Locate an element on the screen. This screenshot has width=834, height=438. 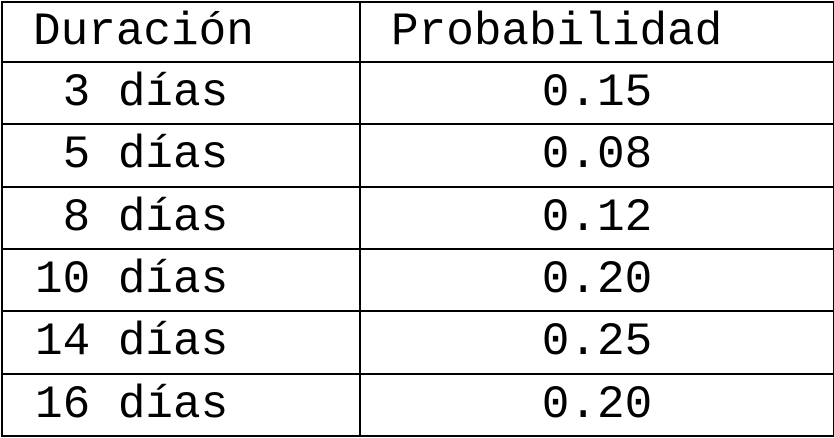
cell-duracion: 10 días is located at coordinates (181, 280).